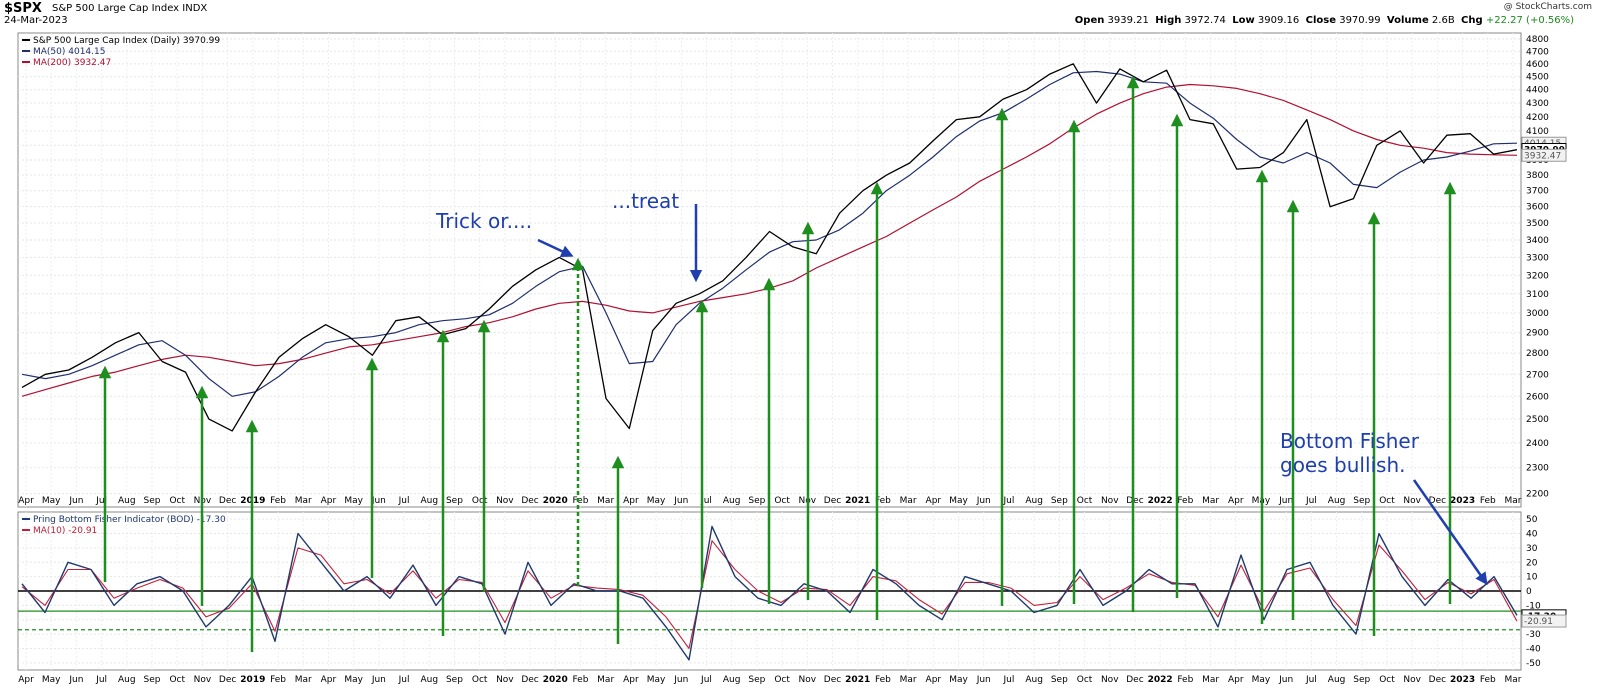  I want to click on annotation-trick-arrow, so click(555, 248).